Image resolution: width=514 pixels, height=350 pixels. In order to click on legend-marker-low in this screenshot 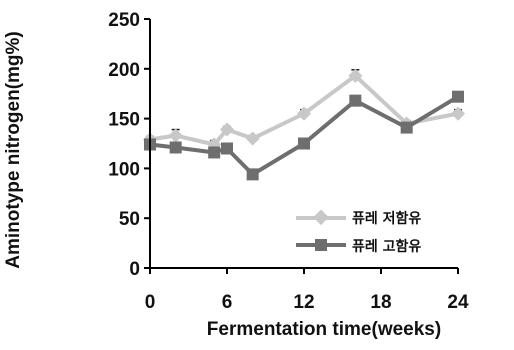, I will do `click(321, 217)`.